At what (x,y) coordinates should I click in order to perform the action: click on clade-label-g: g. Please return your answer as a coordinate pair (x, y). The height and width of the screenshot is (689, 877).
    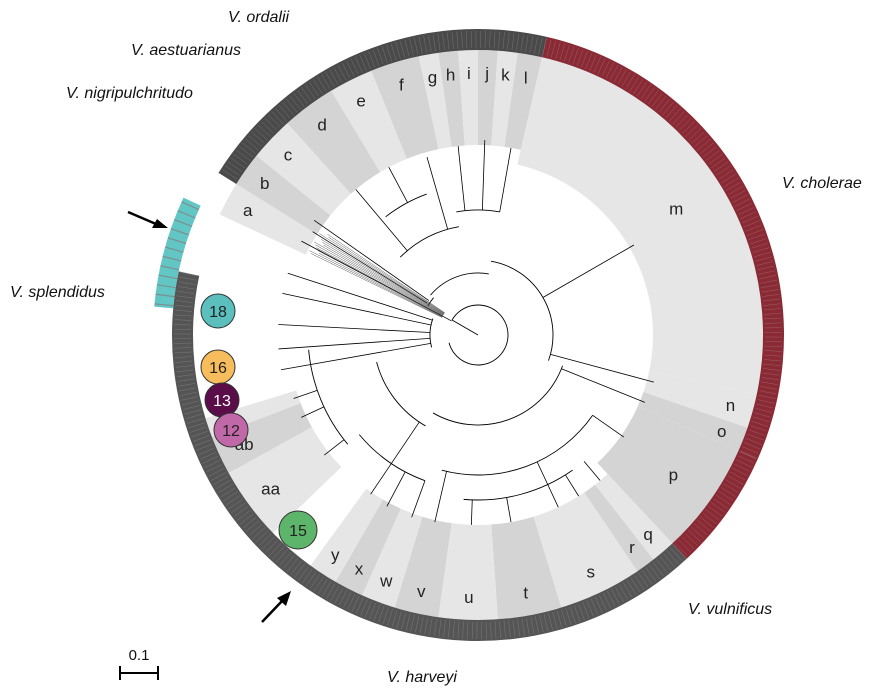
    Looking at the image, I should click on (432, 77).